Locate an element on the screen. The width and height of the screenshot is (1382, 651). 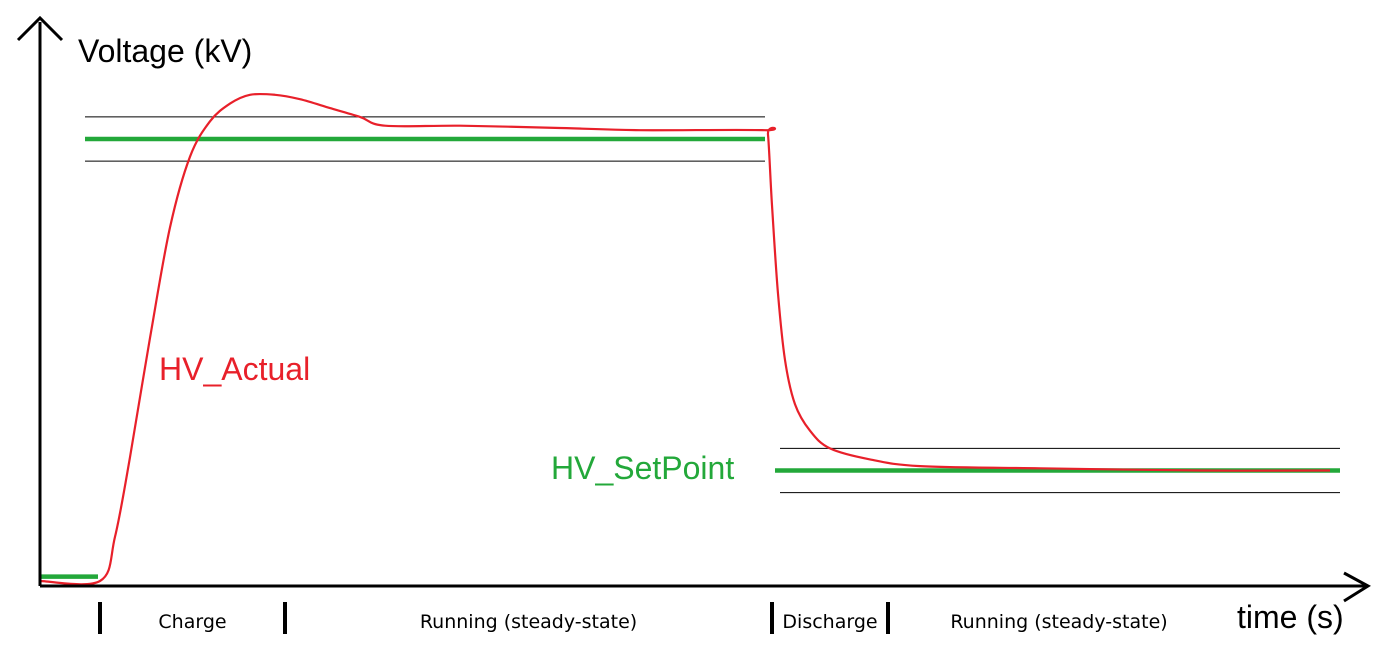
series-label-hv-setpoint: HV_SetPoint is located at coordinates (642, 468).